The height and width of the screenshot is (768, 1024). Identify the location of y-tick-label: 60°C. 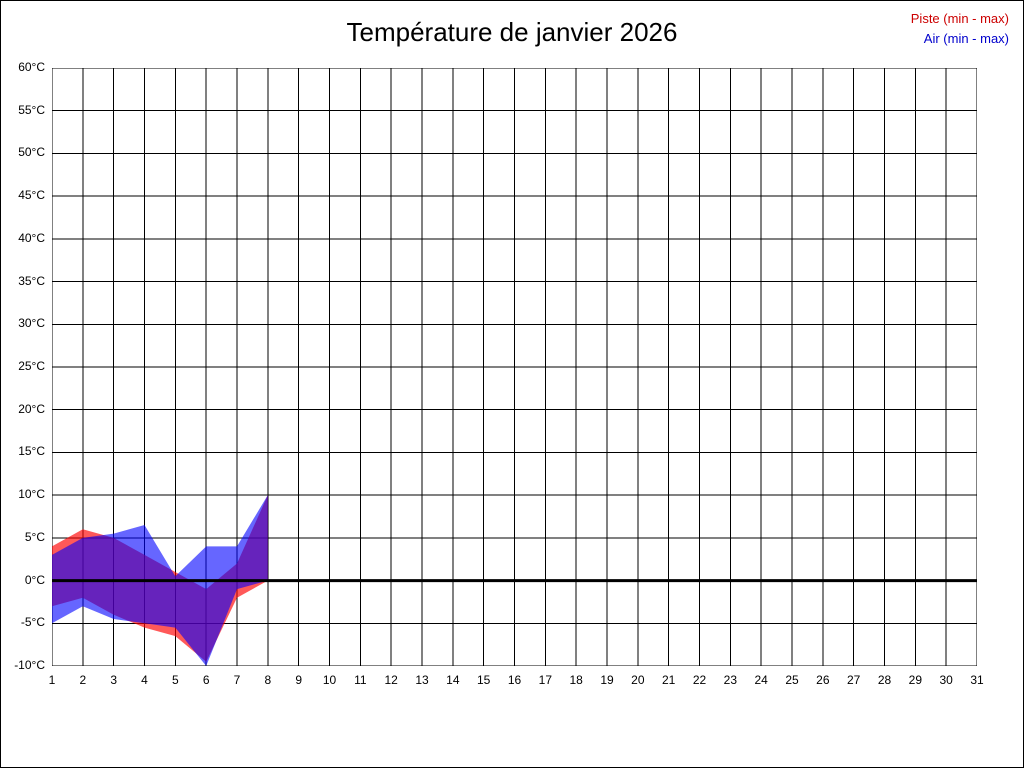
(31, 67).